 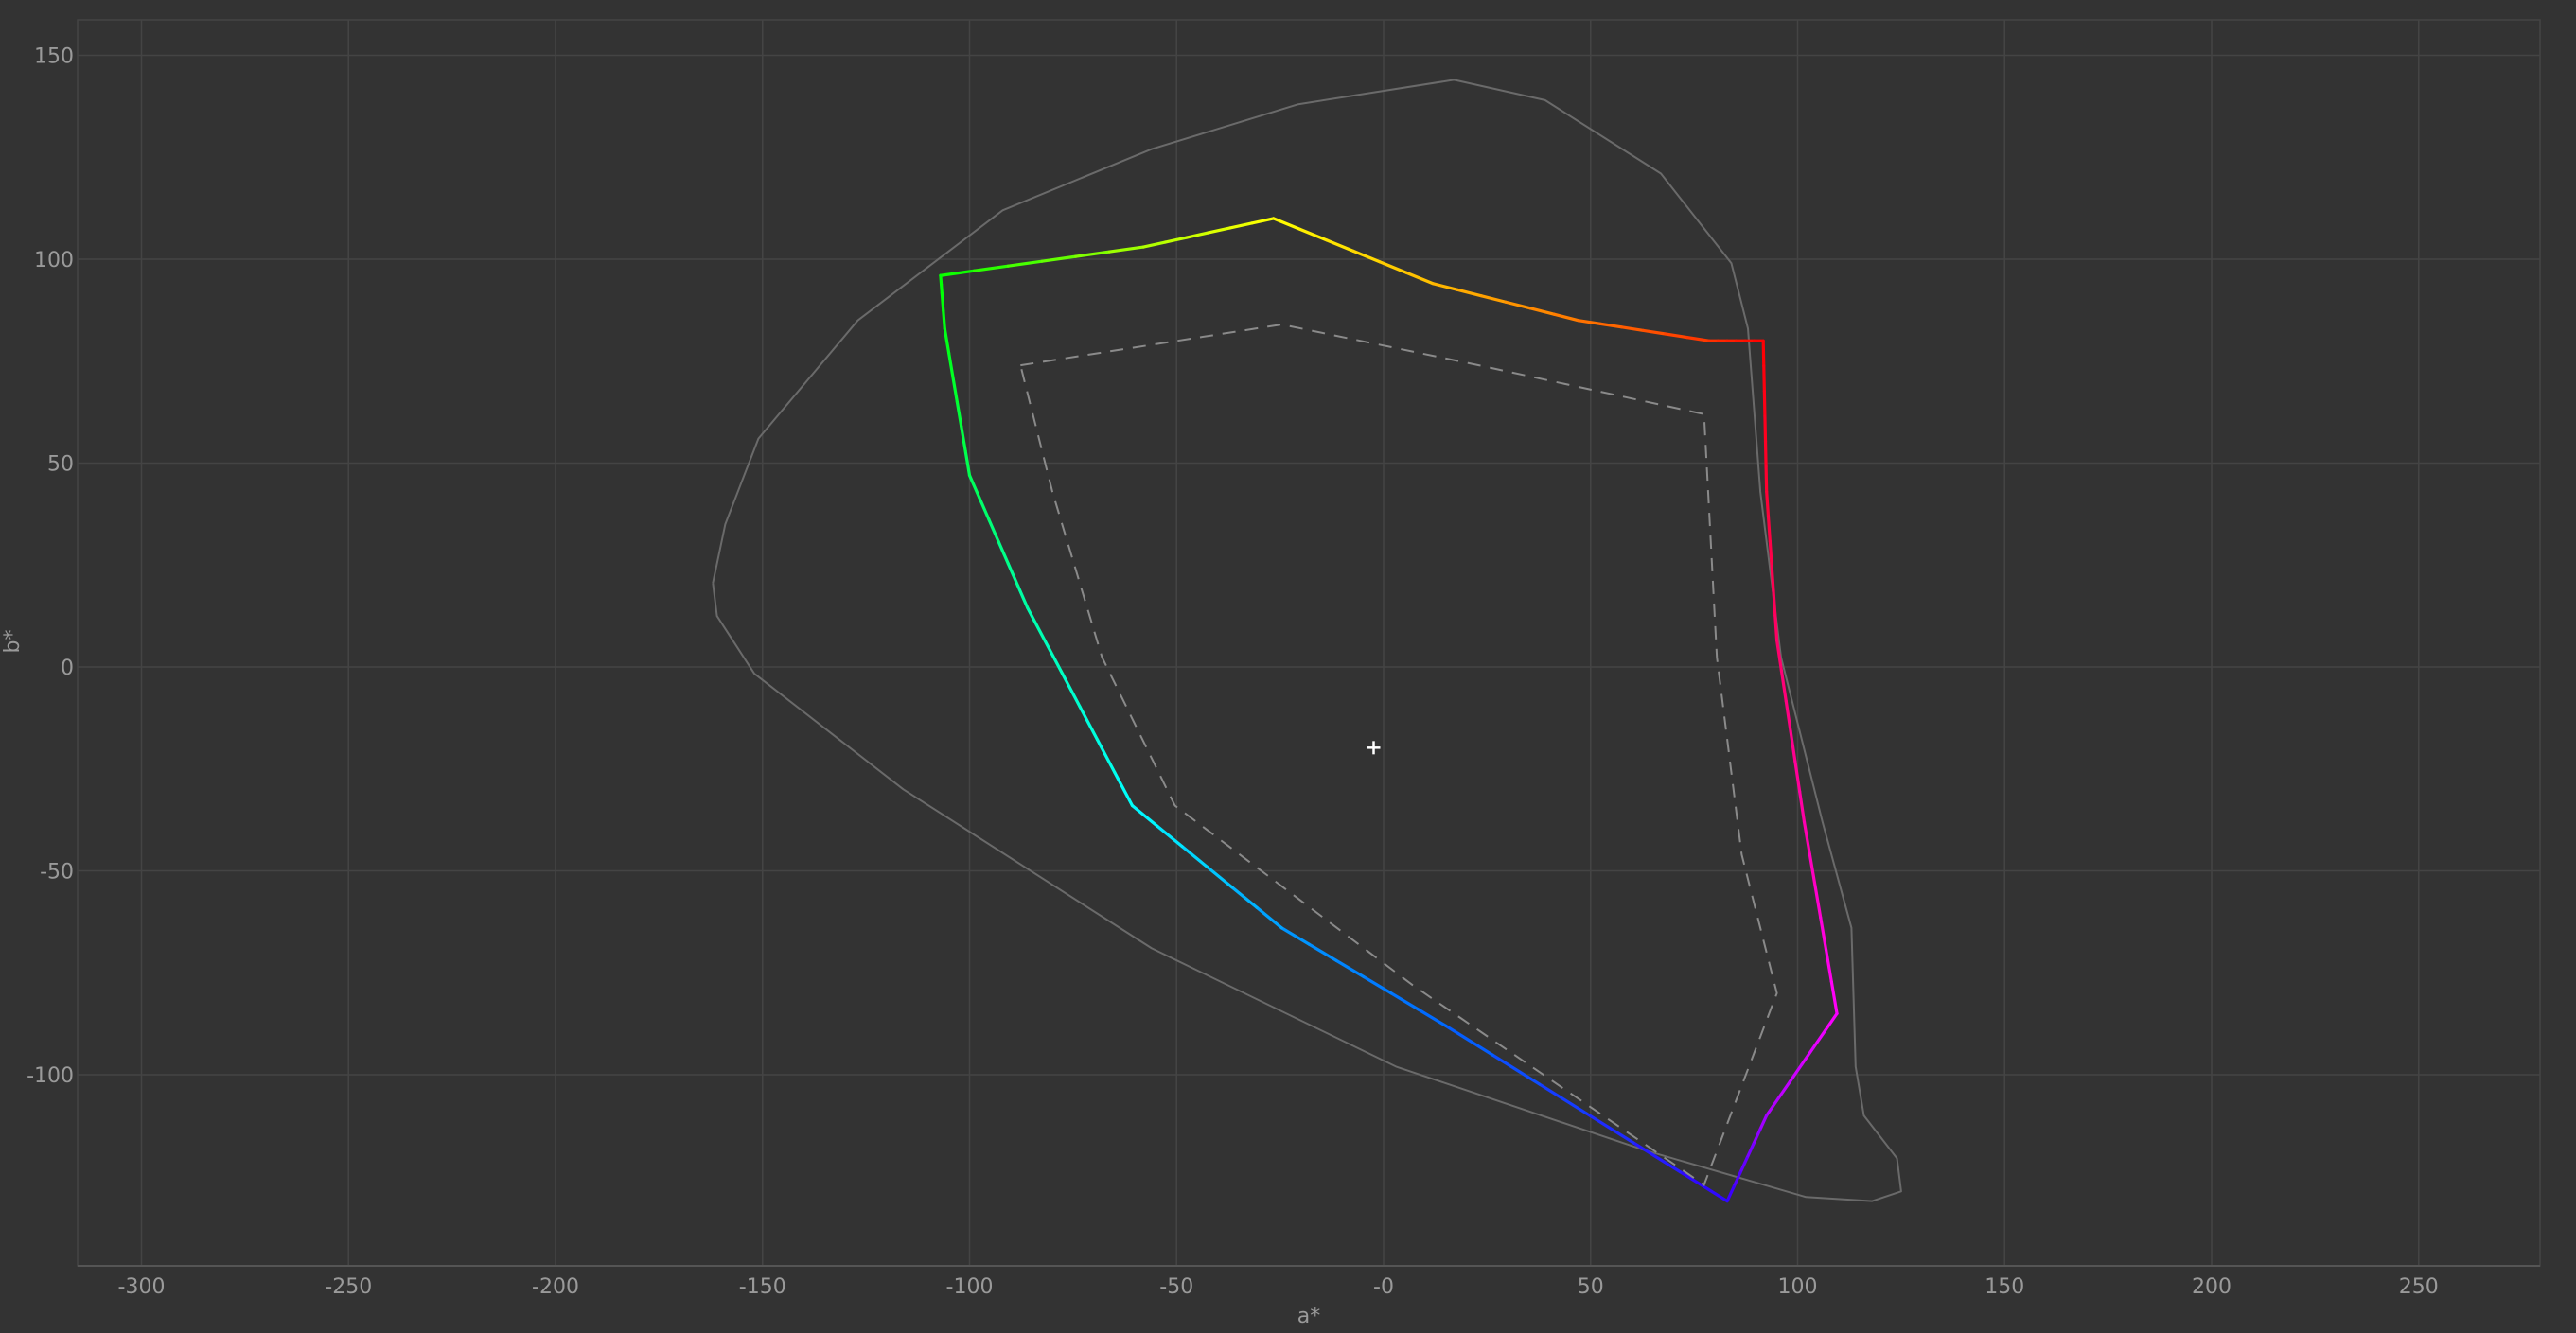 What do you see at coordinates (555, 1287) in the screenshot?
I see `x-tick-label: -200` at bounding box center [555, 1287].